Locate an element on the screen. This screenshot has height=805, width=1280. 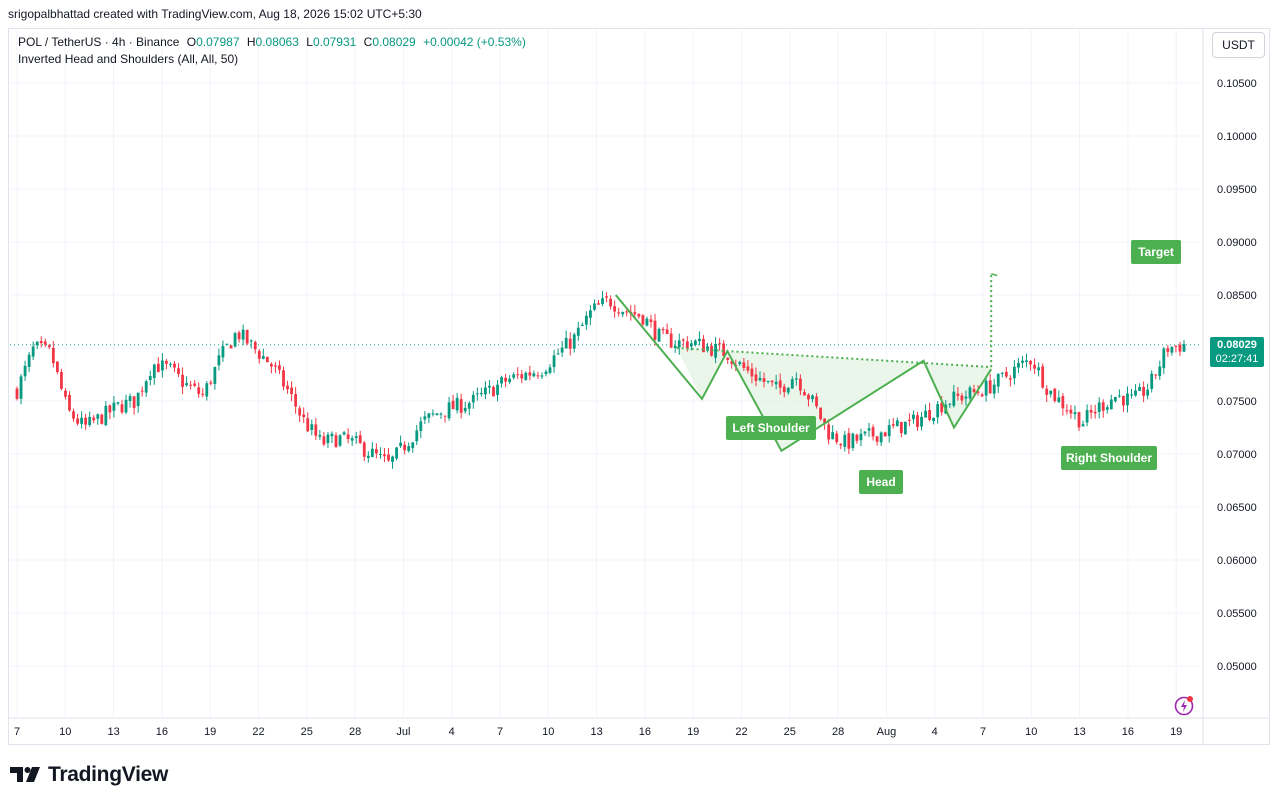
symbol-label: POL / TetherUS · 4h · Binance is located at coordinates (99, 42).